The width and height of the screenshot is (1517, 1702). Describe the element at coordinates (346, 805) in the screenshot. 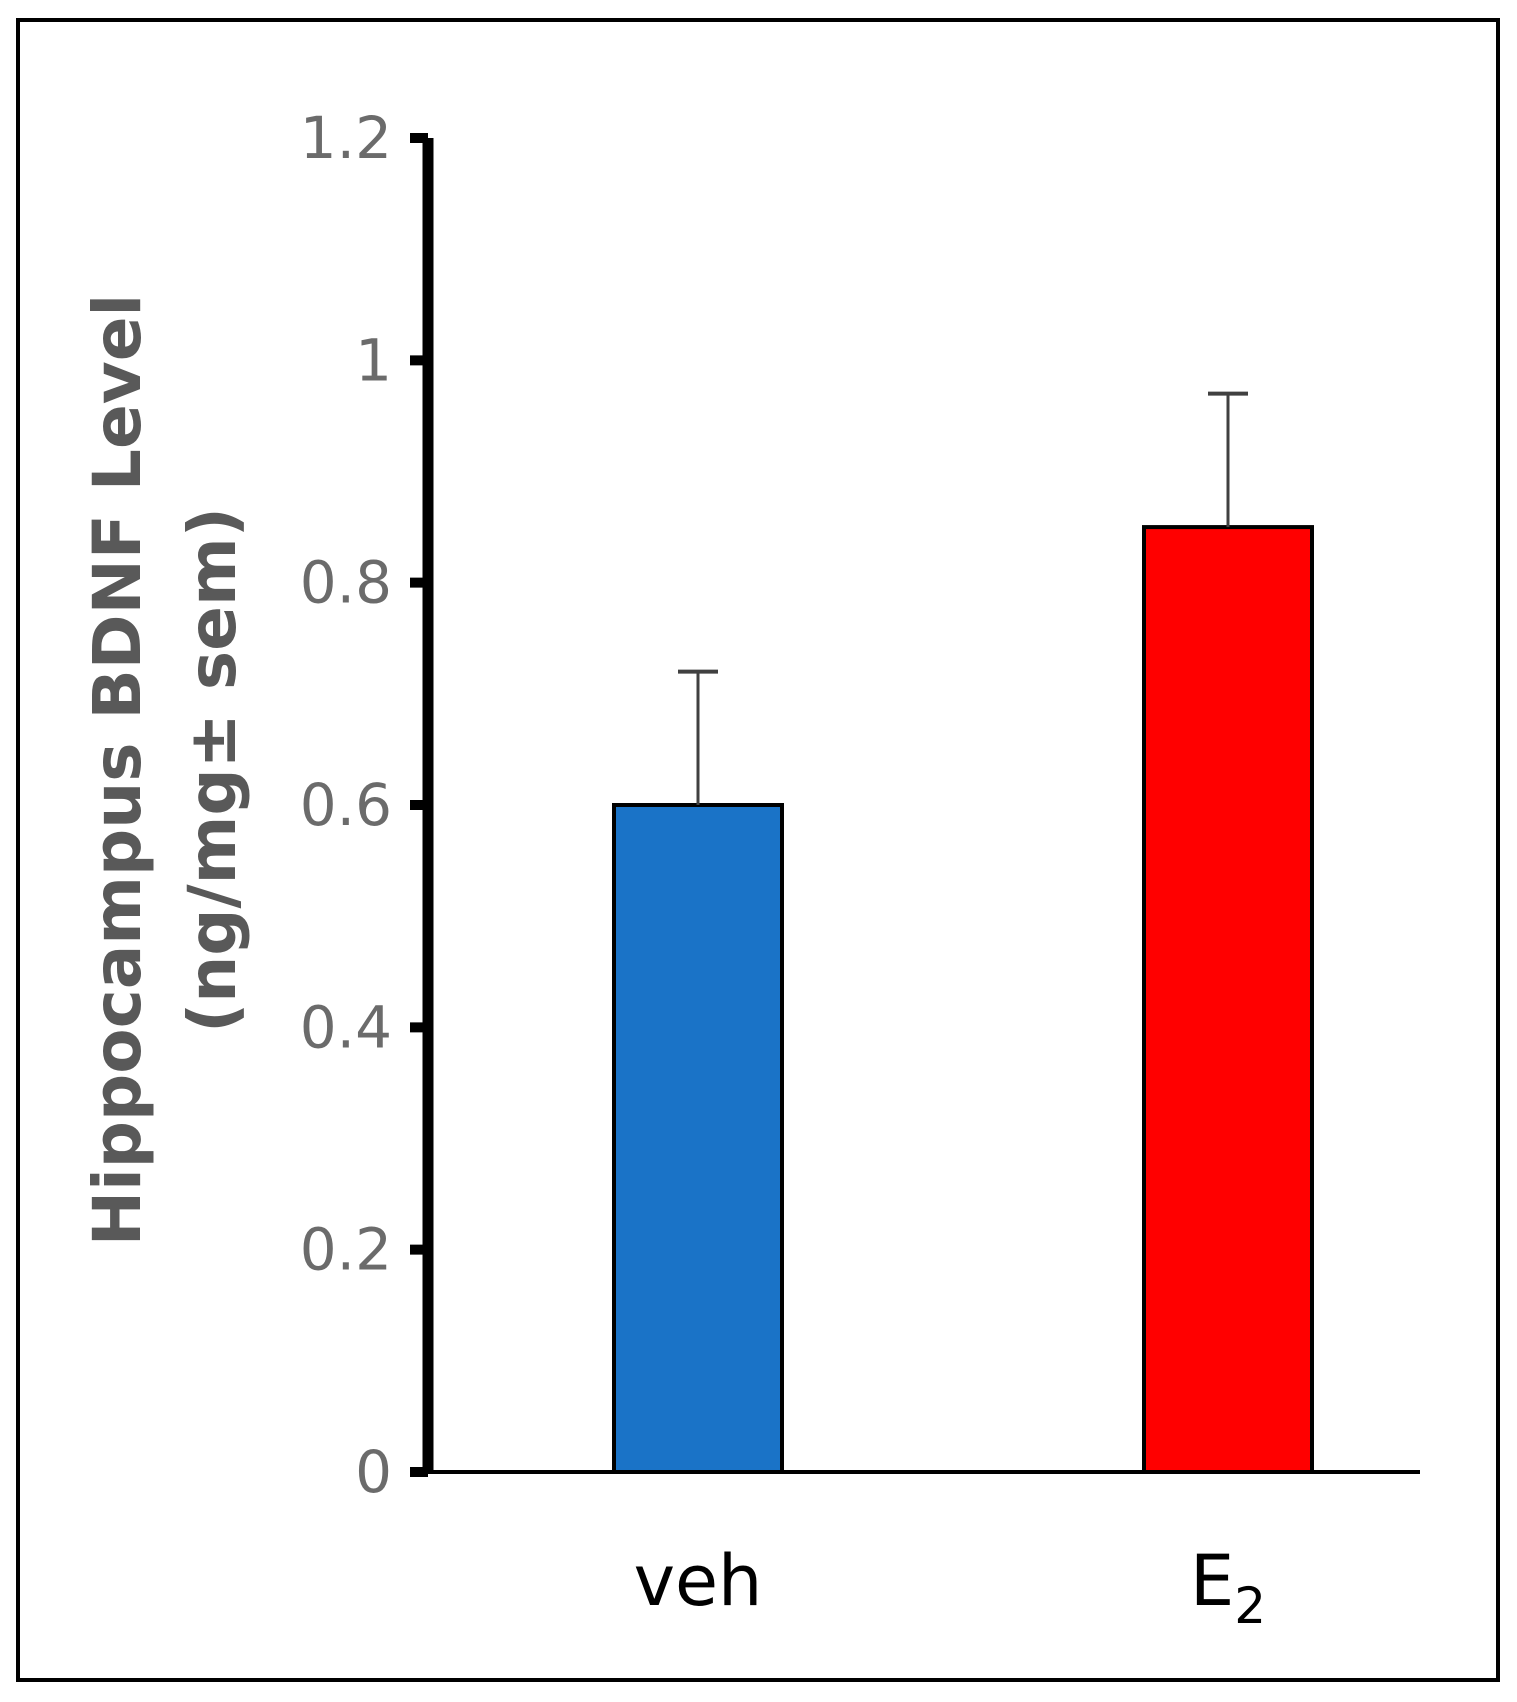

I see `y-tick-label: 0.6` at that location.